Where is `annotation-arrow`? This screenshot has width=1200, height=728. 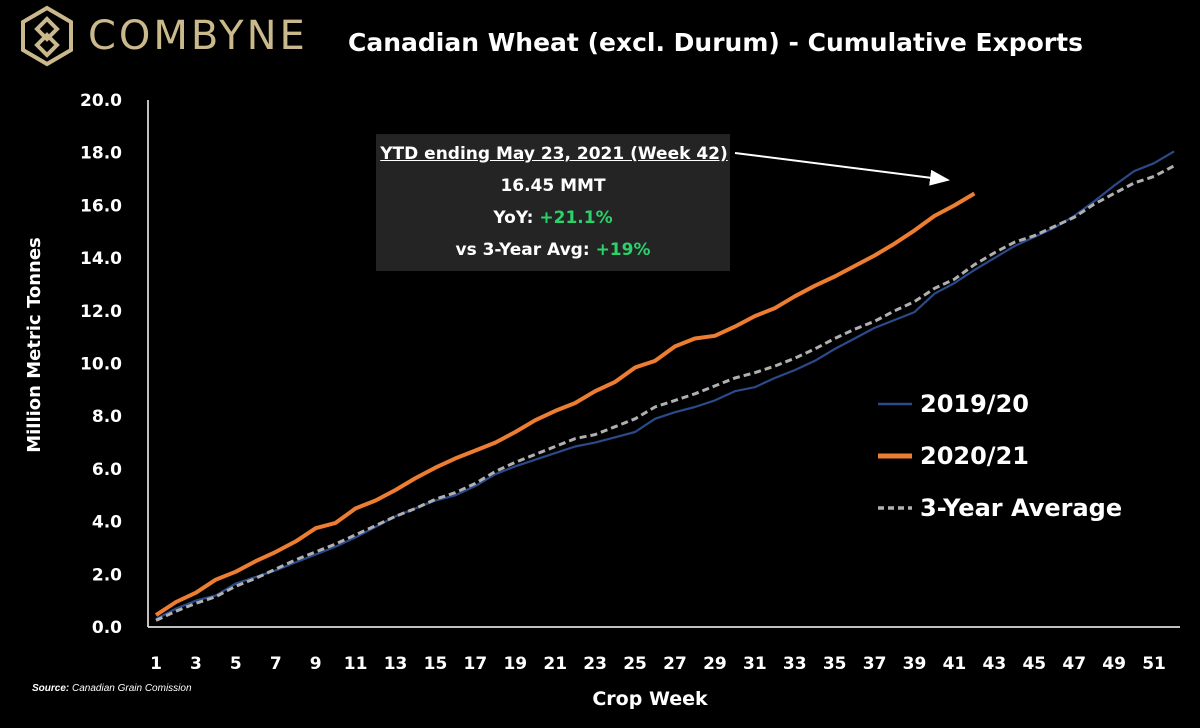 annotation-arrow is located at coordinates (842, 169).